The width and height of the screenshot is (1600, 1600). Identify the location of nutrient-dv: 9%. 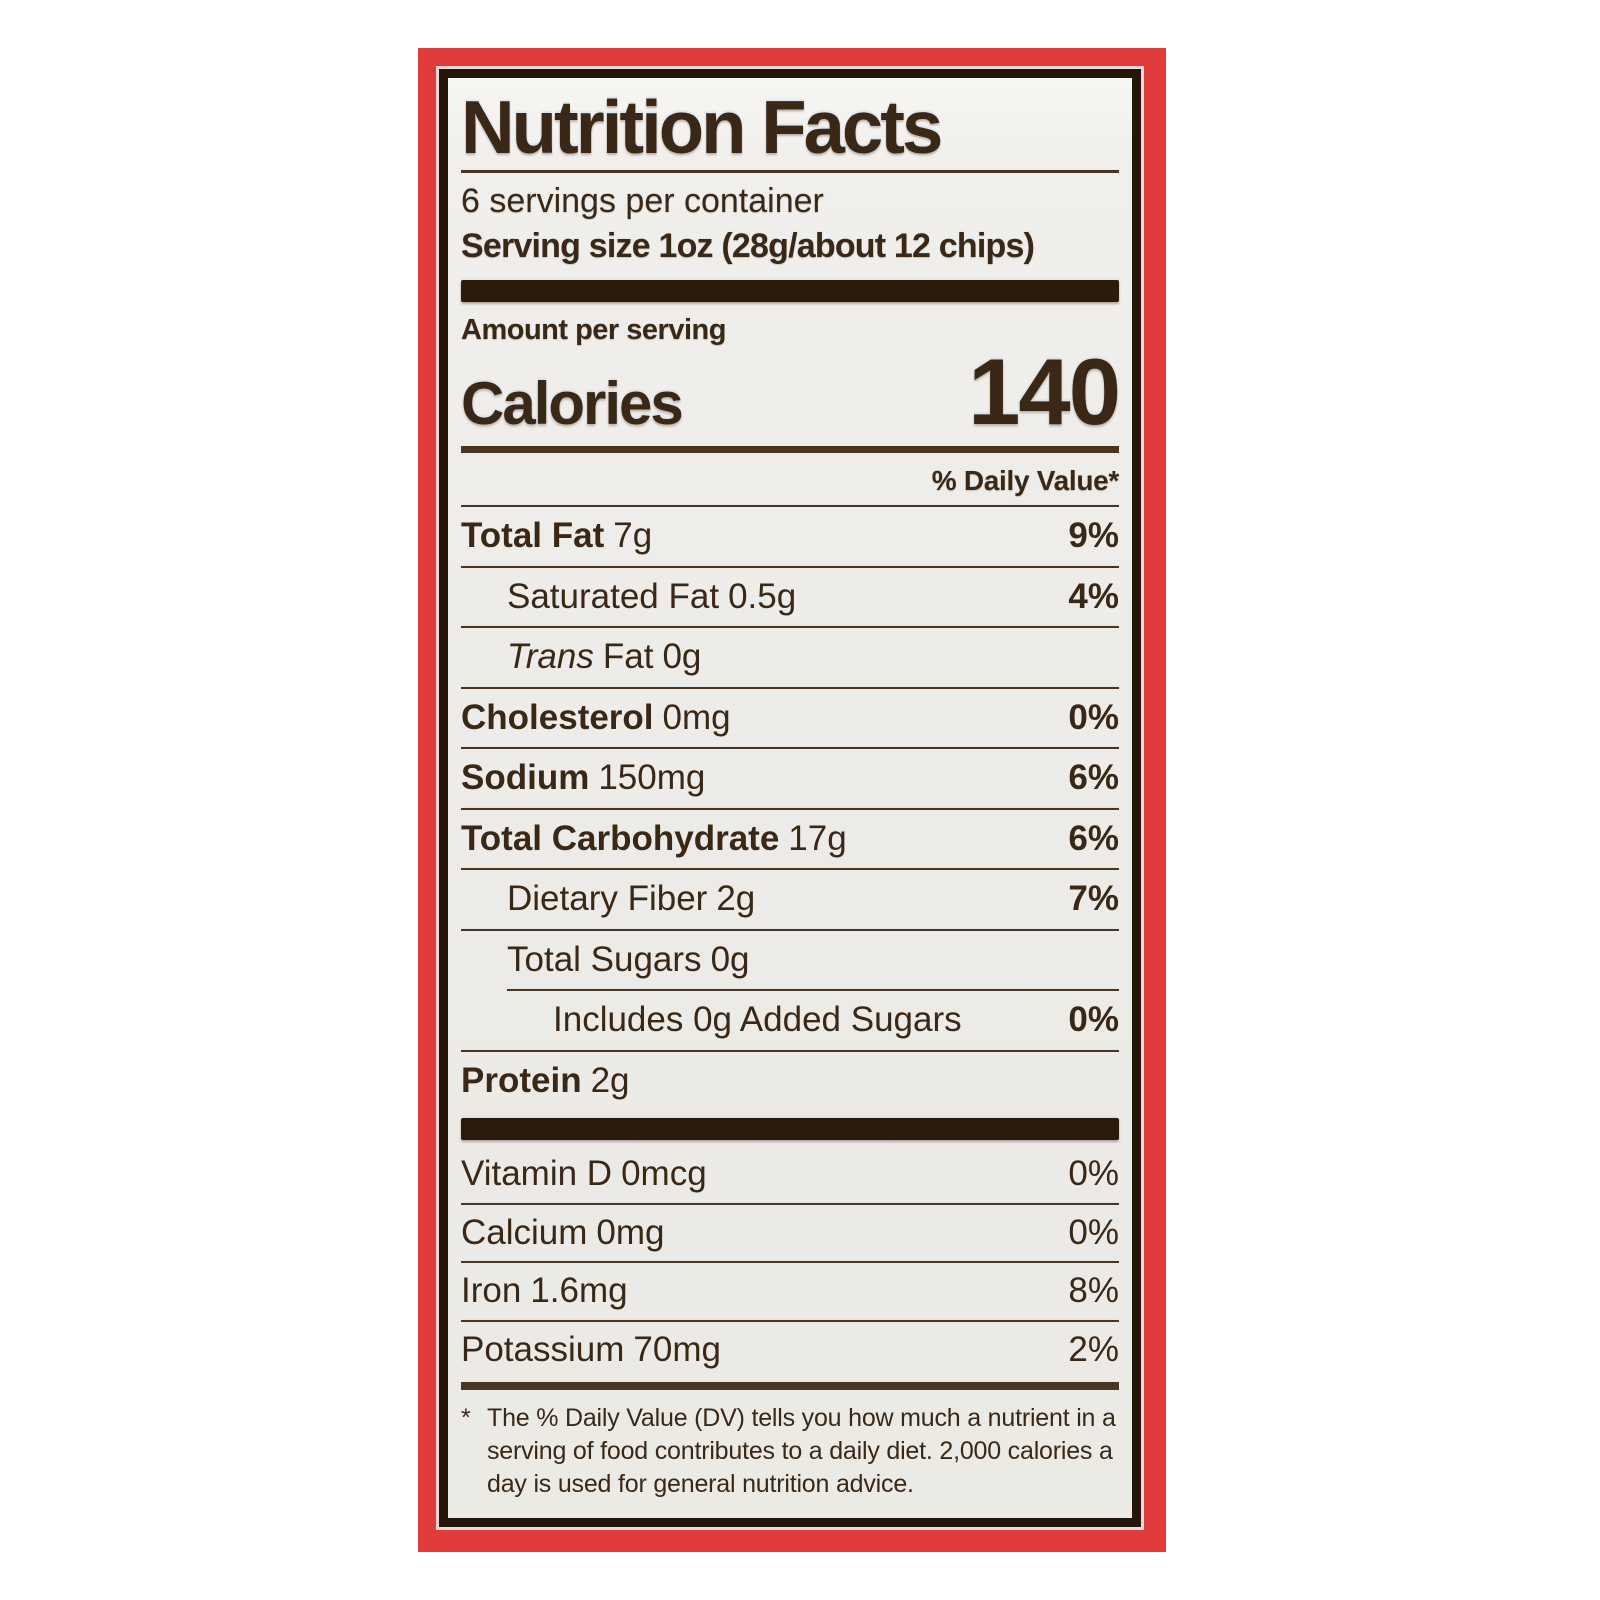
(1093, 536).